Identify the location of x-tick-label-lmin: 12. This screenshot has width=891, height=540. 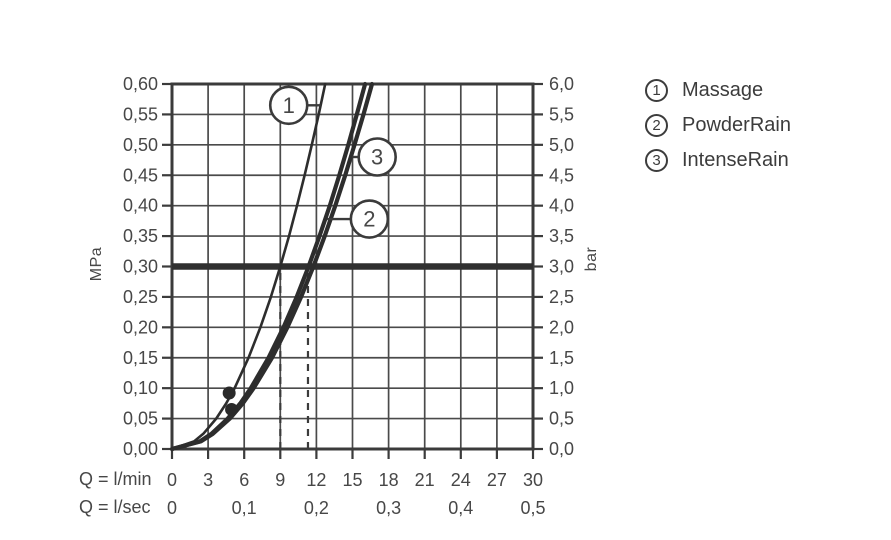
(316, 480).